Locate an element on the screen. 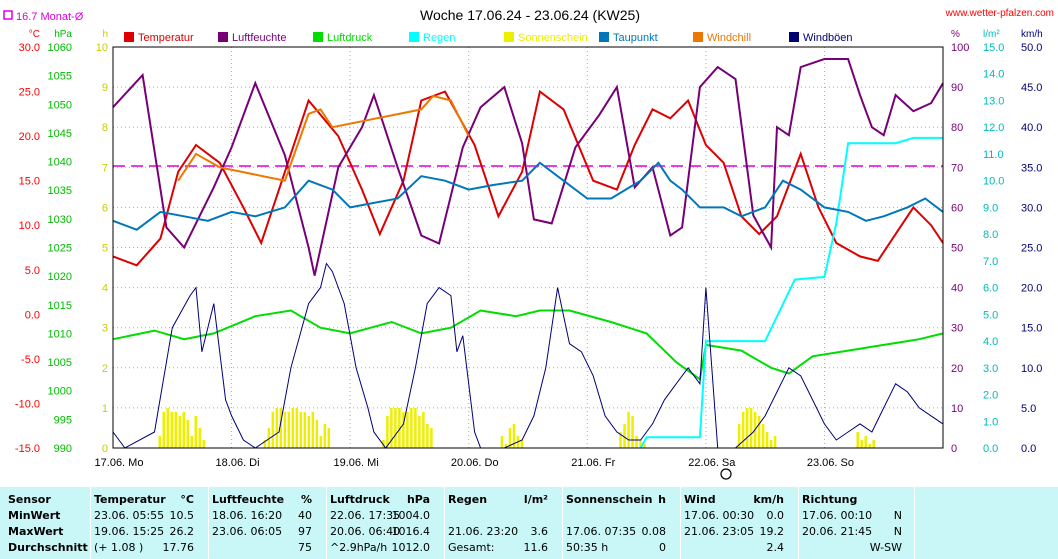 The image size is (1058, 559). table-cell-time: 17.06. 07:35 is located at coordinates (601, 531).